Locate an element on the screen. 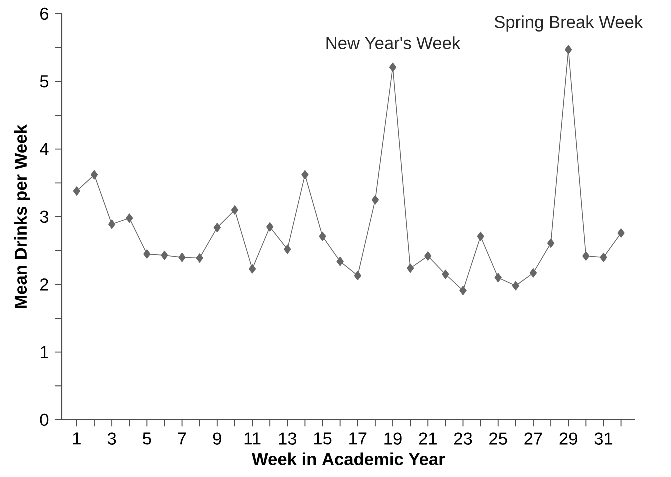 This screenshot has height=477, width=671. x-tick-label: 21 is located at coordinates (428, 438).